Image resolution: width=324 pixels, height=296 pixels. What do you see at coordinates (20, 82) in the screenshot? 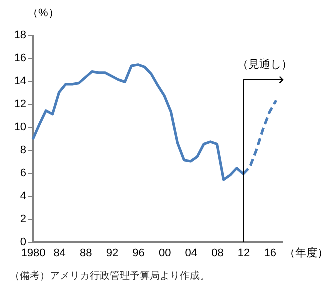
I see `y-tick-label: 14` at bounding box center [20, 82].